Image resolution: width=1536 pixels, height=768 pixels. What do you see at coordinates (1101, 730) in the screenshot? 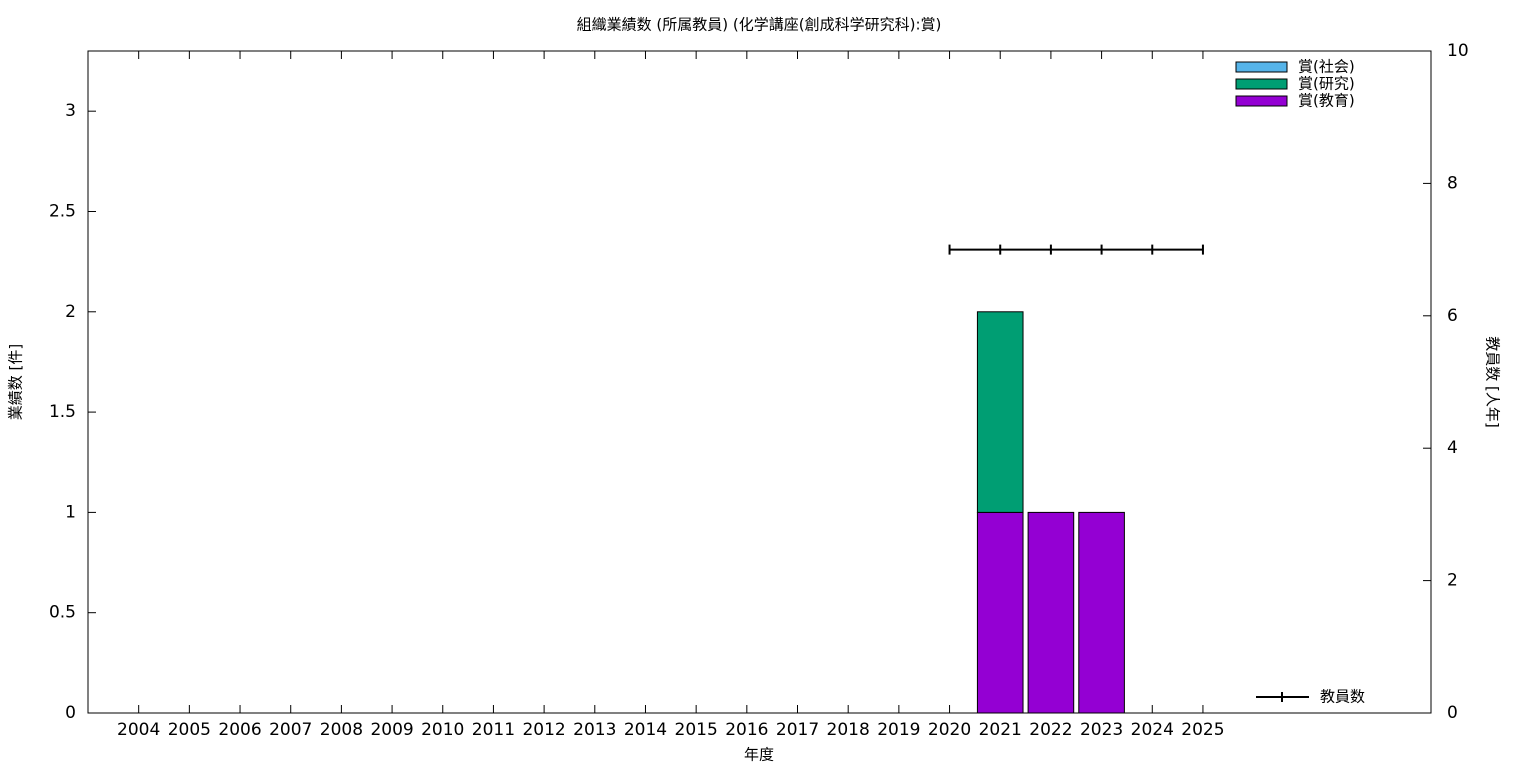
I see `x-tick-label: 2023` at bounding box center [1101, 730].